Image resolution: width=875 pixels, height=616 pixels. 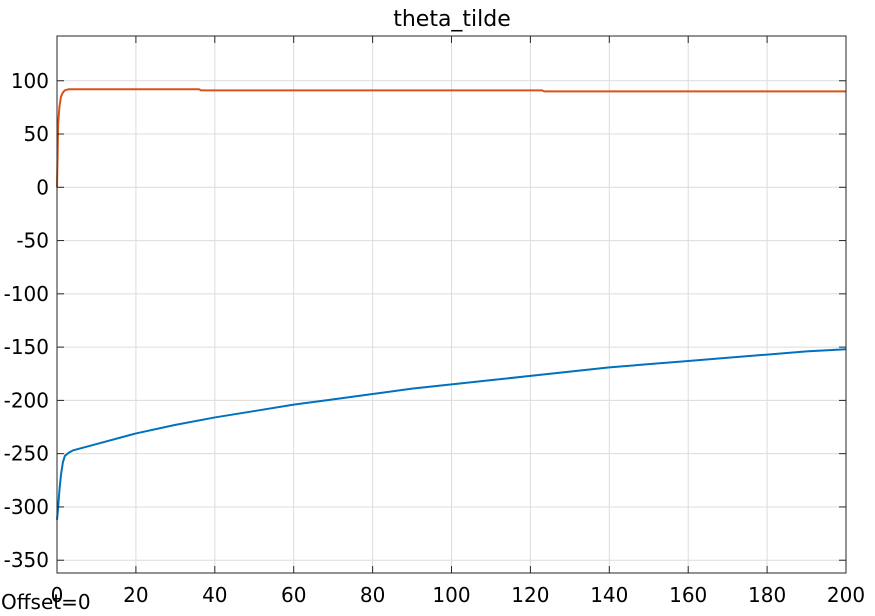 What do you see at coordinates (293, 595) in the screenshot?
I see `x-tick-label: 60` at bounding box center [293, 595].